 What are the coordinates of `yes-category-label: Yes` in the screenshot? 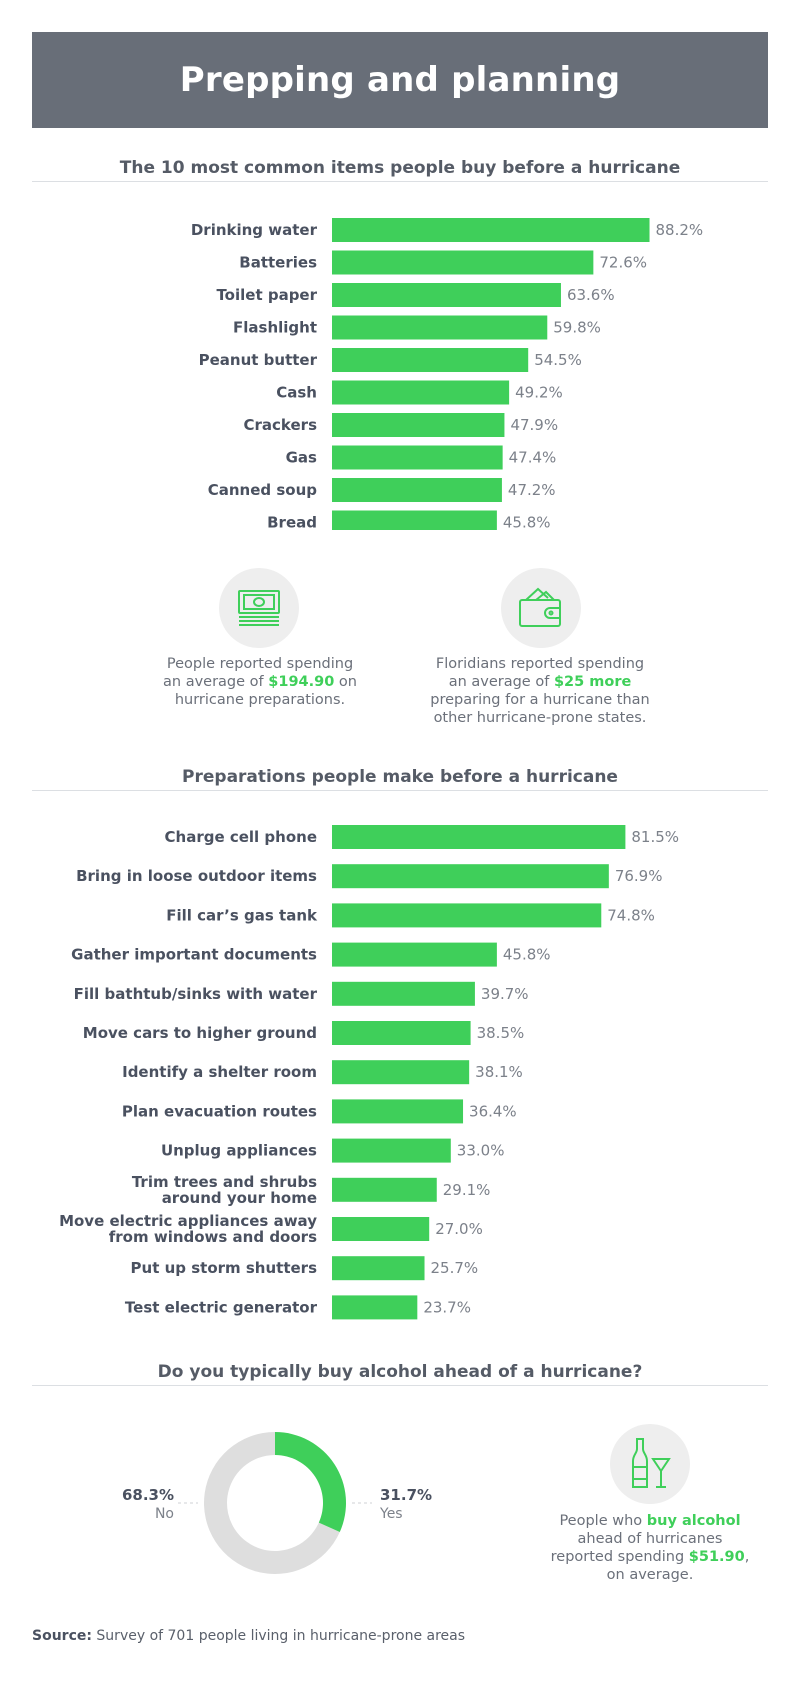 It's located at (391, 1514).